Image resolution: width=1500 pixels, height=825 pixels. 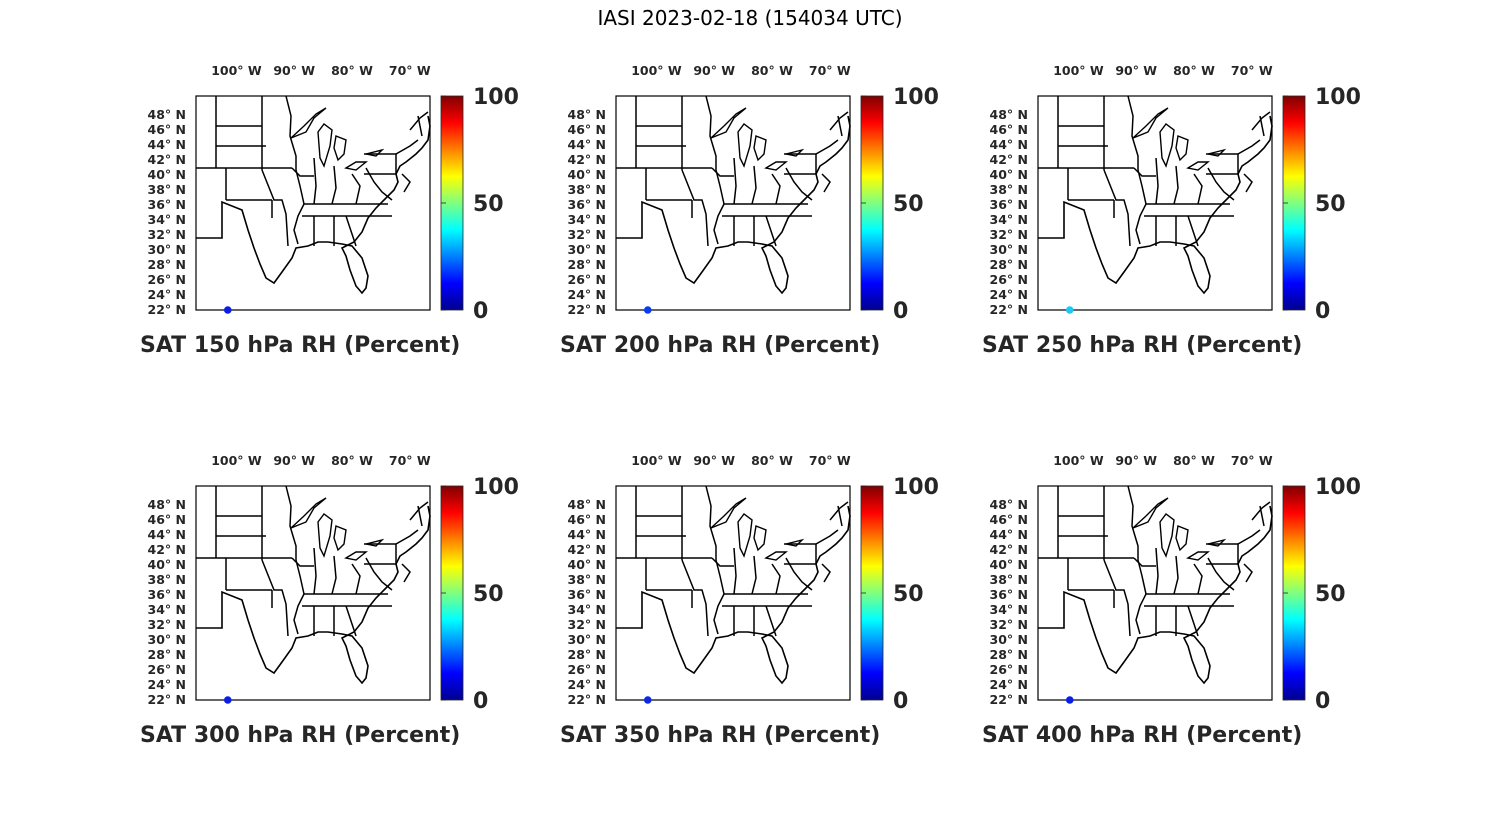 I want to click on latitude-tick-label: 46° N, so click(x=167, y=519).